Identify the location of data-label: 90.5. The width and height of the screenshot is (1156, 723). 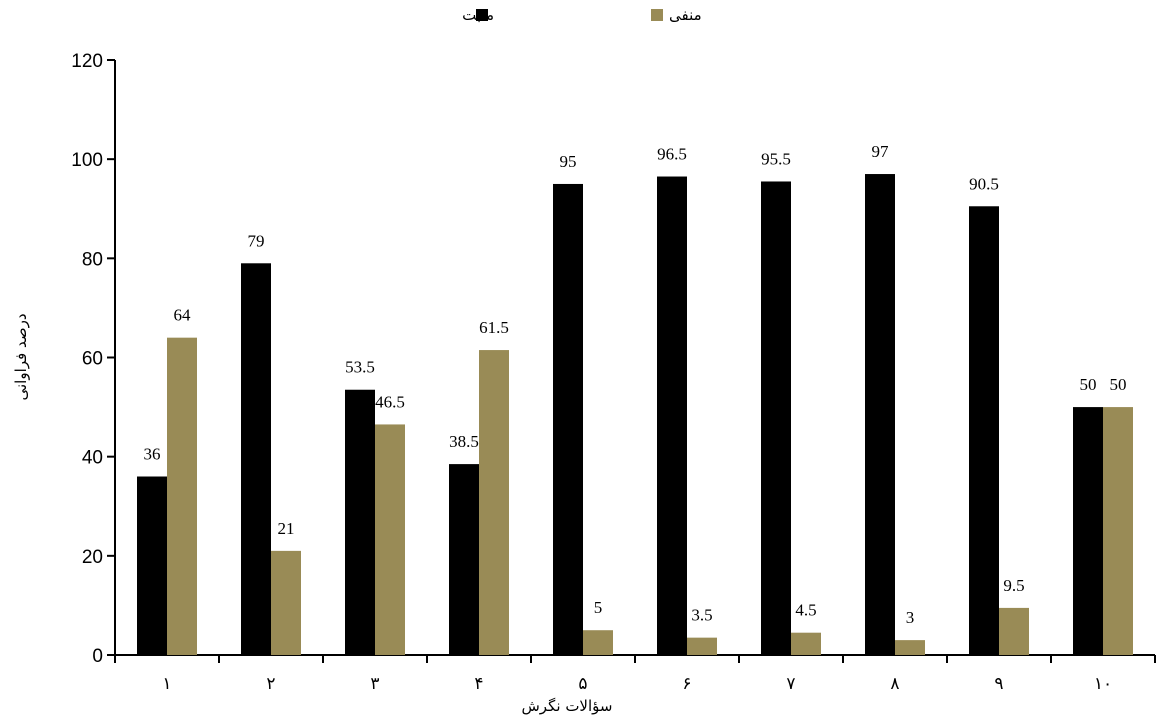
(984, 183).